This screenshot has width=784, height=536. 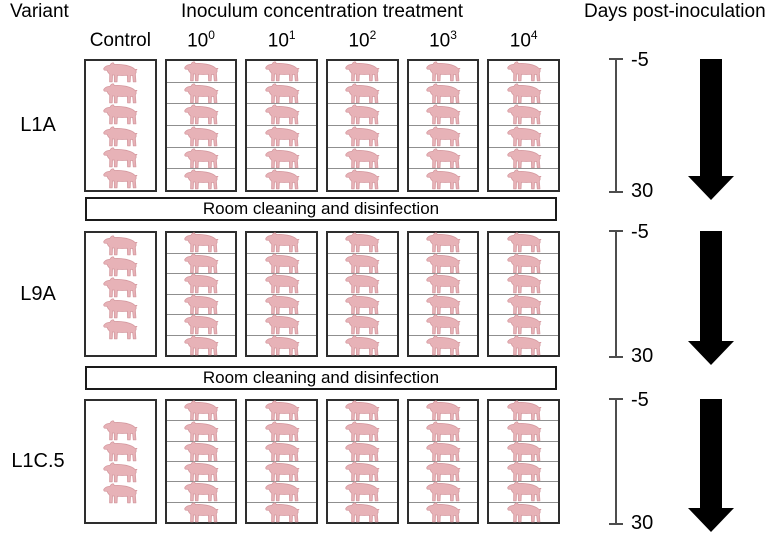 What do you see at coordinates (453, 35) in the screenshot?
I see `column-header-exponent: 3` at bounding box center [453, 35].